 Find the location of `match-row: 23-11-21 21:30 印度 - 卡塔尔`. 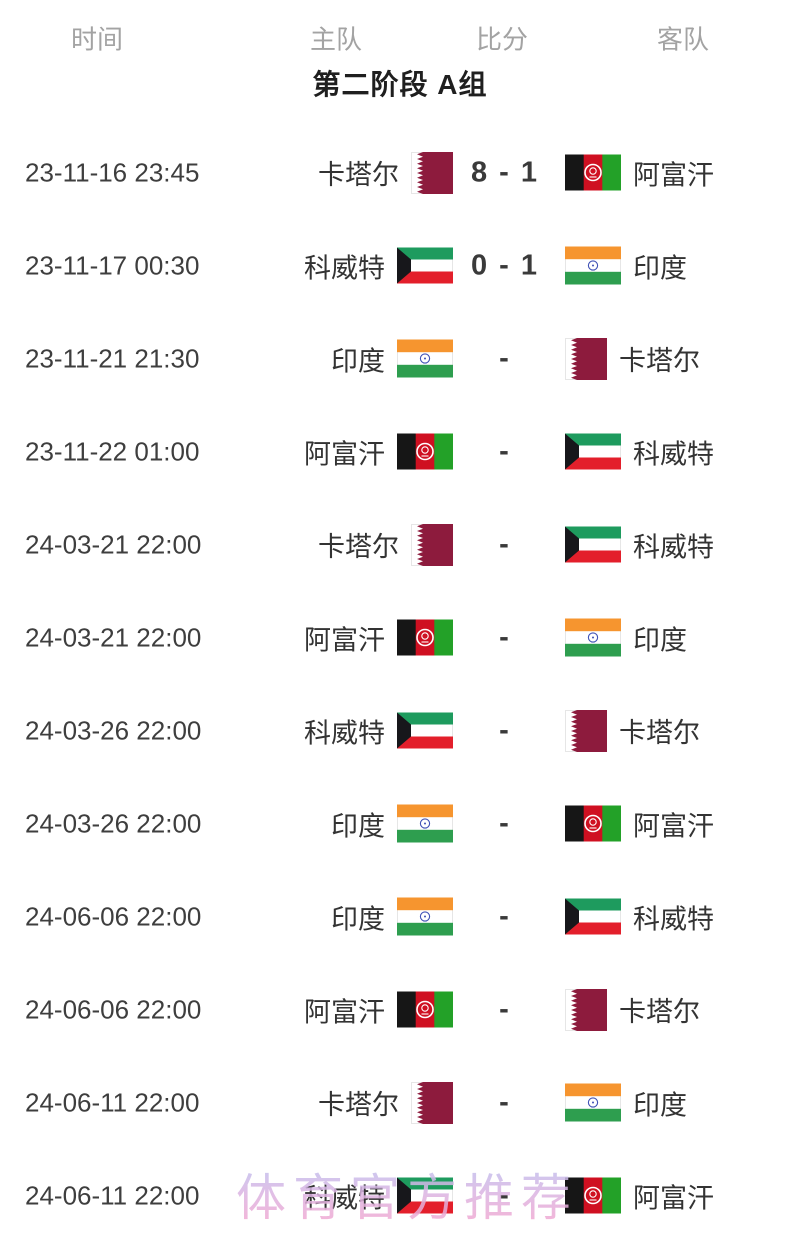

match-row: 23-11-21 21:30 印度 - 卡塔尔 is located at coordinates (400, 358).